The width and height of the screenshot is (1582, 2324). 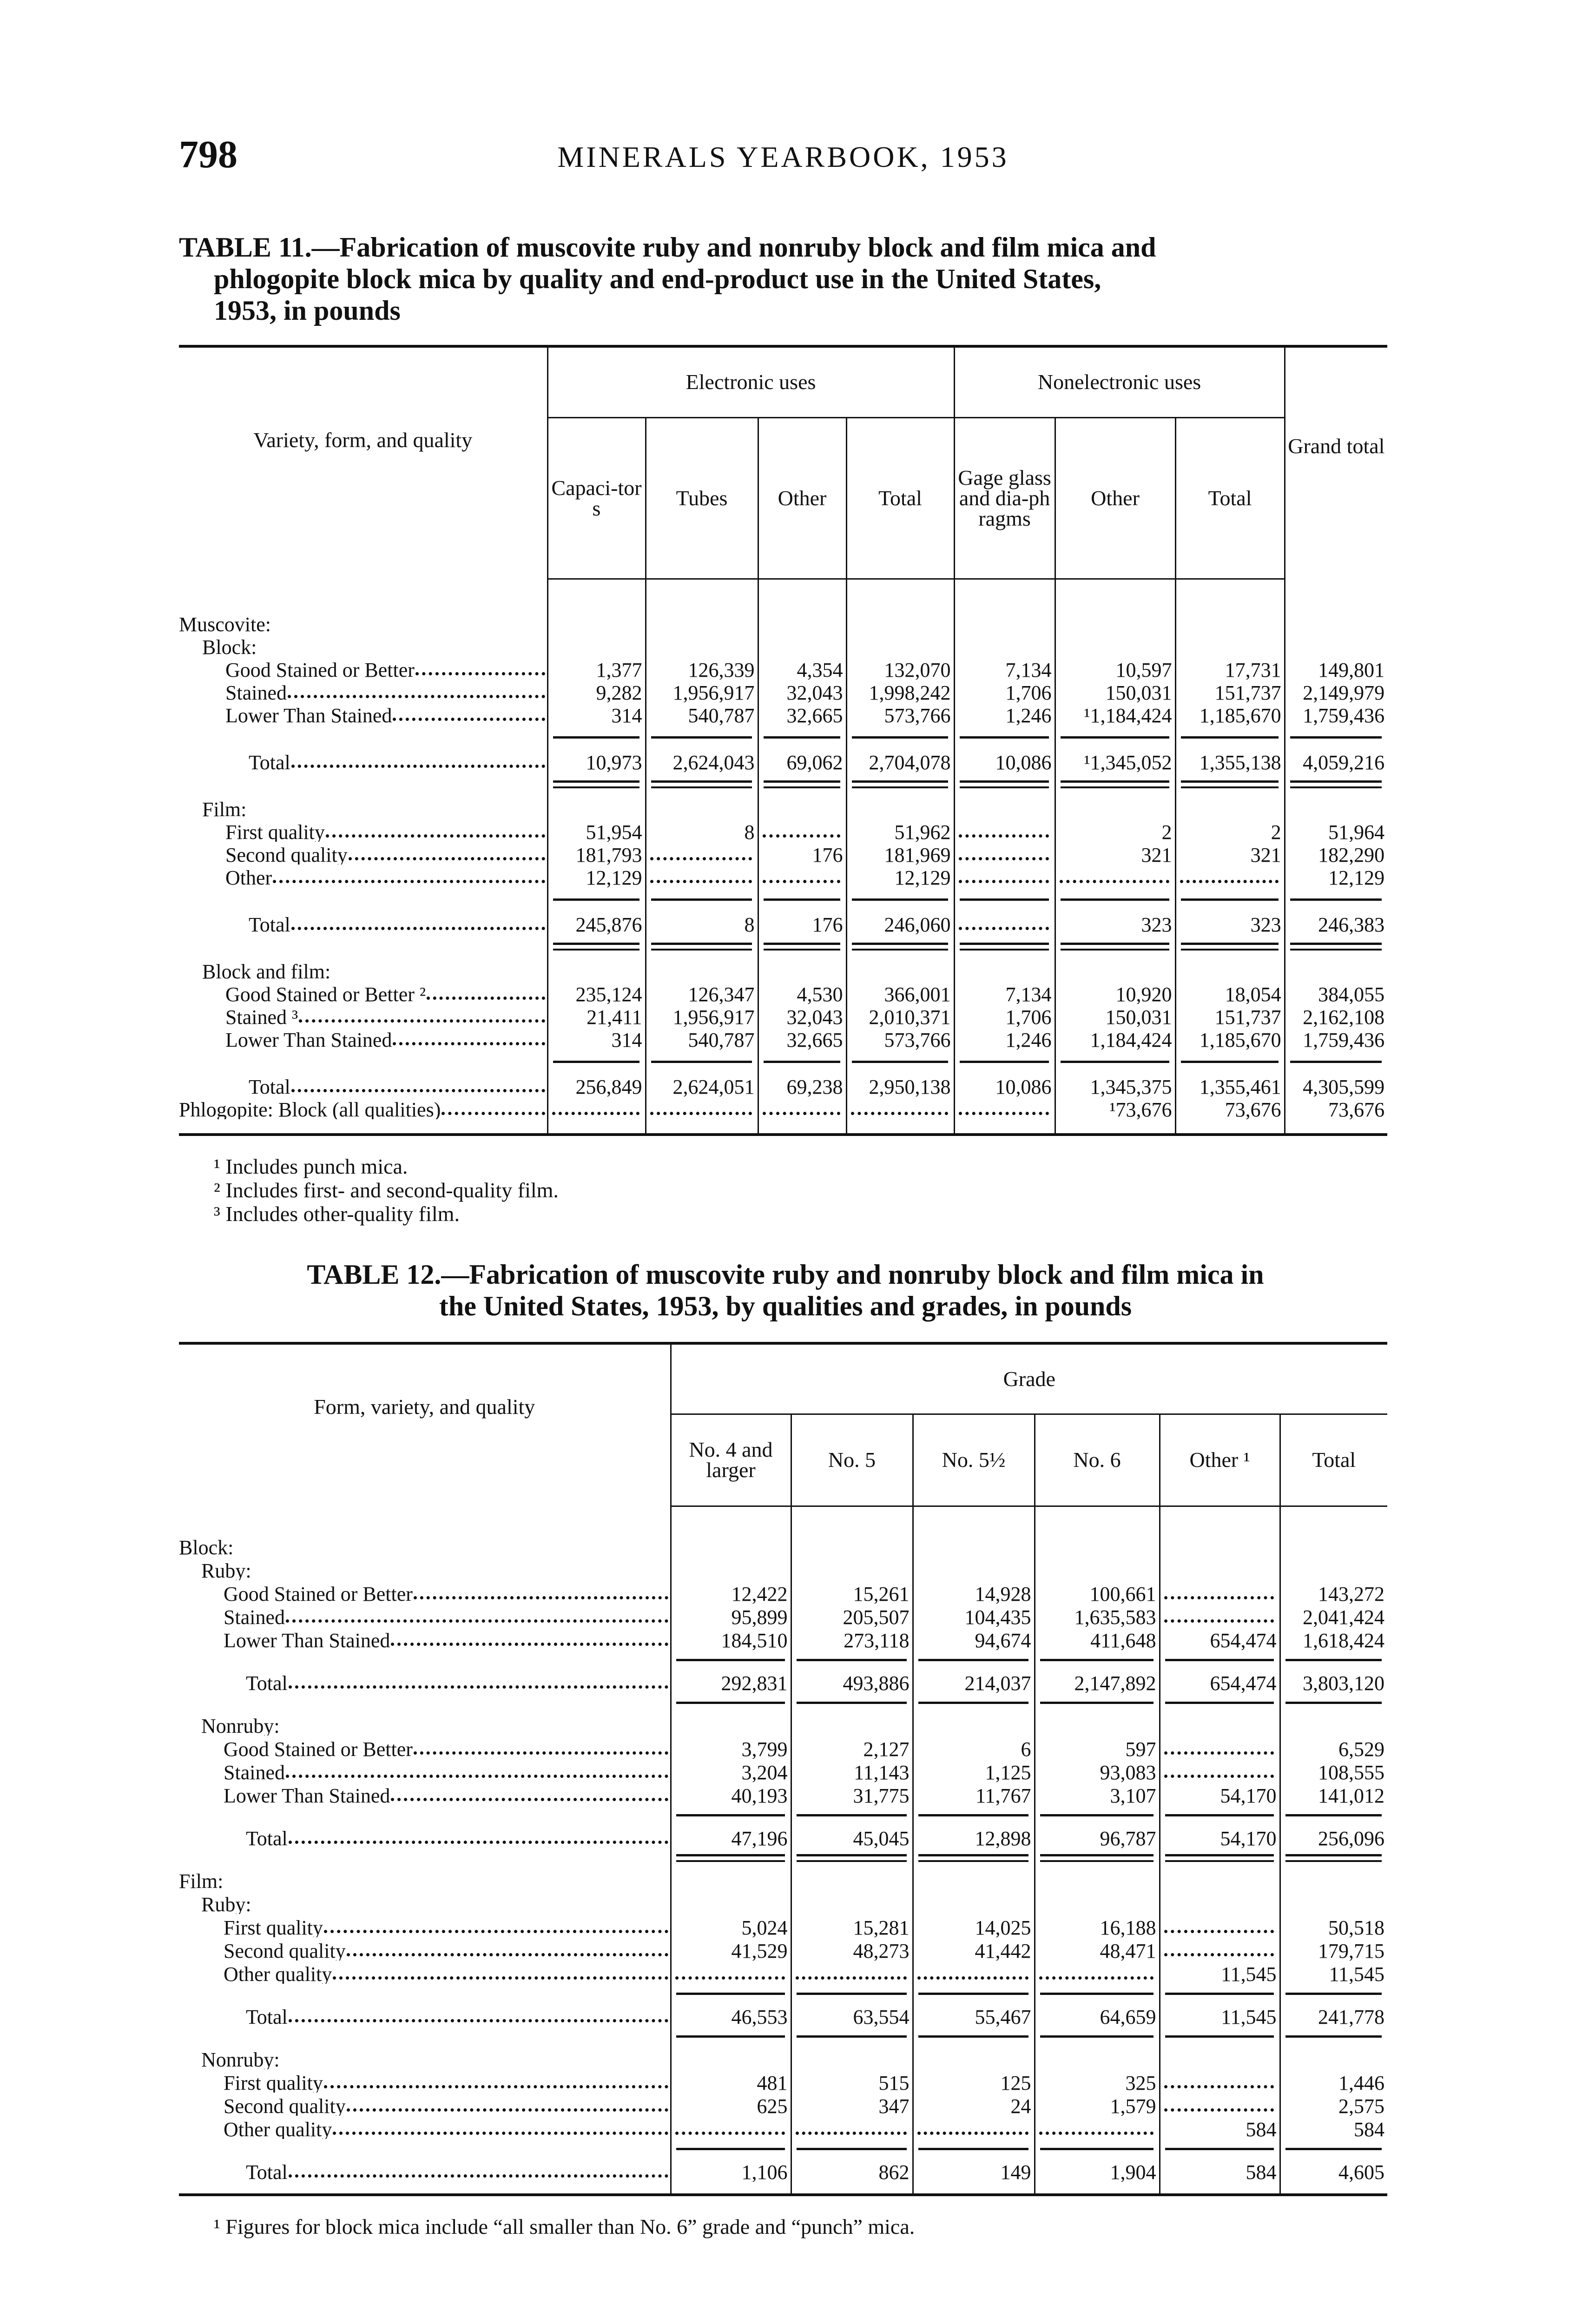 I want to click on value-cell: 4,605, so click(x=1333, y=2170).